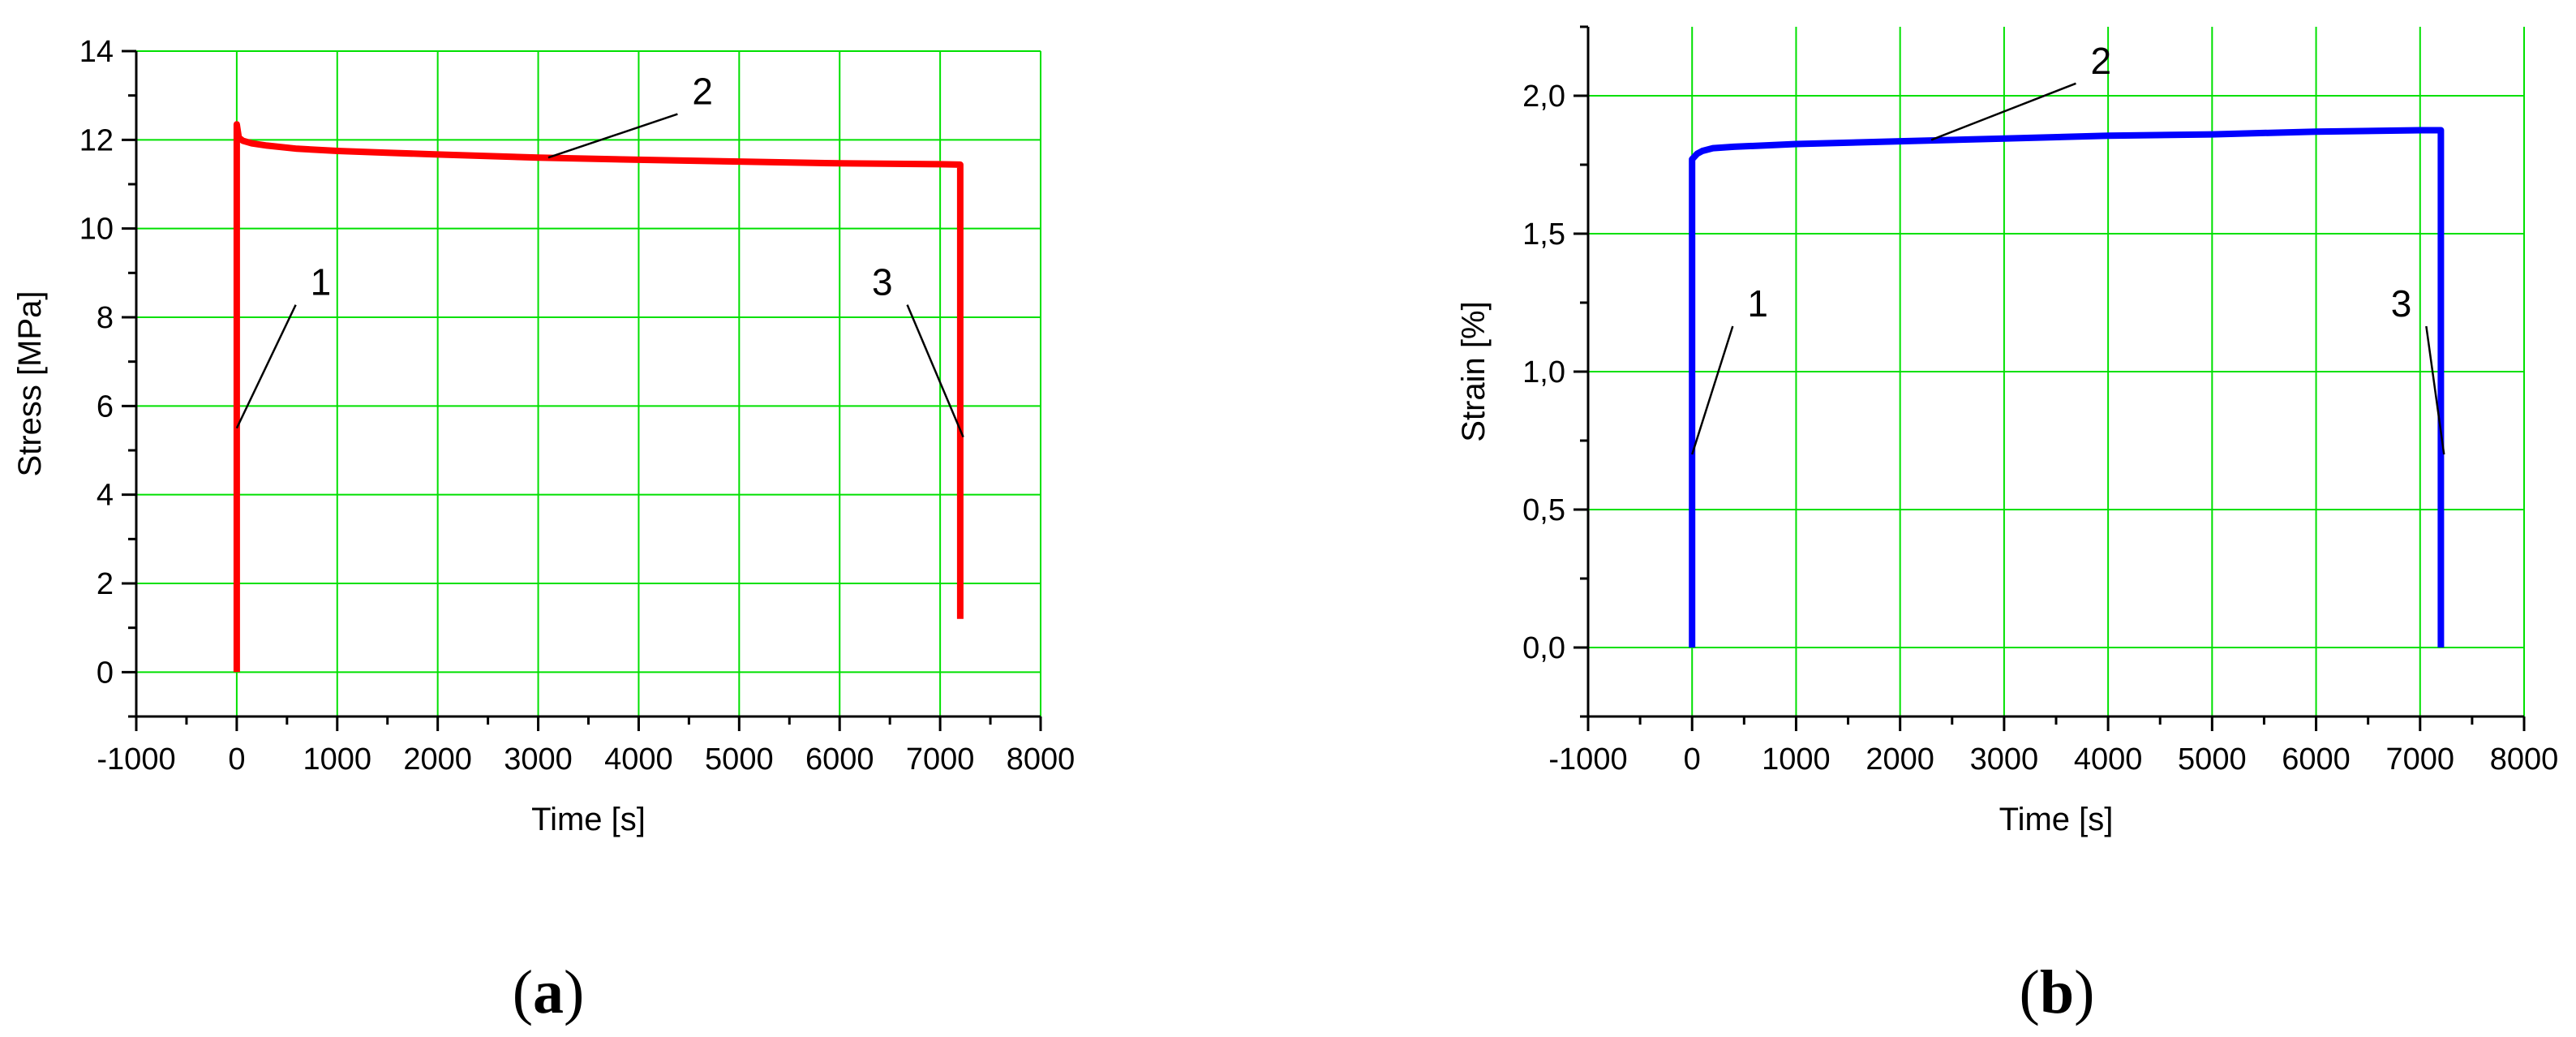  I want to click on y-tick-label: 8, so click(105, 318).